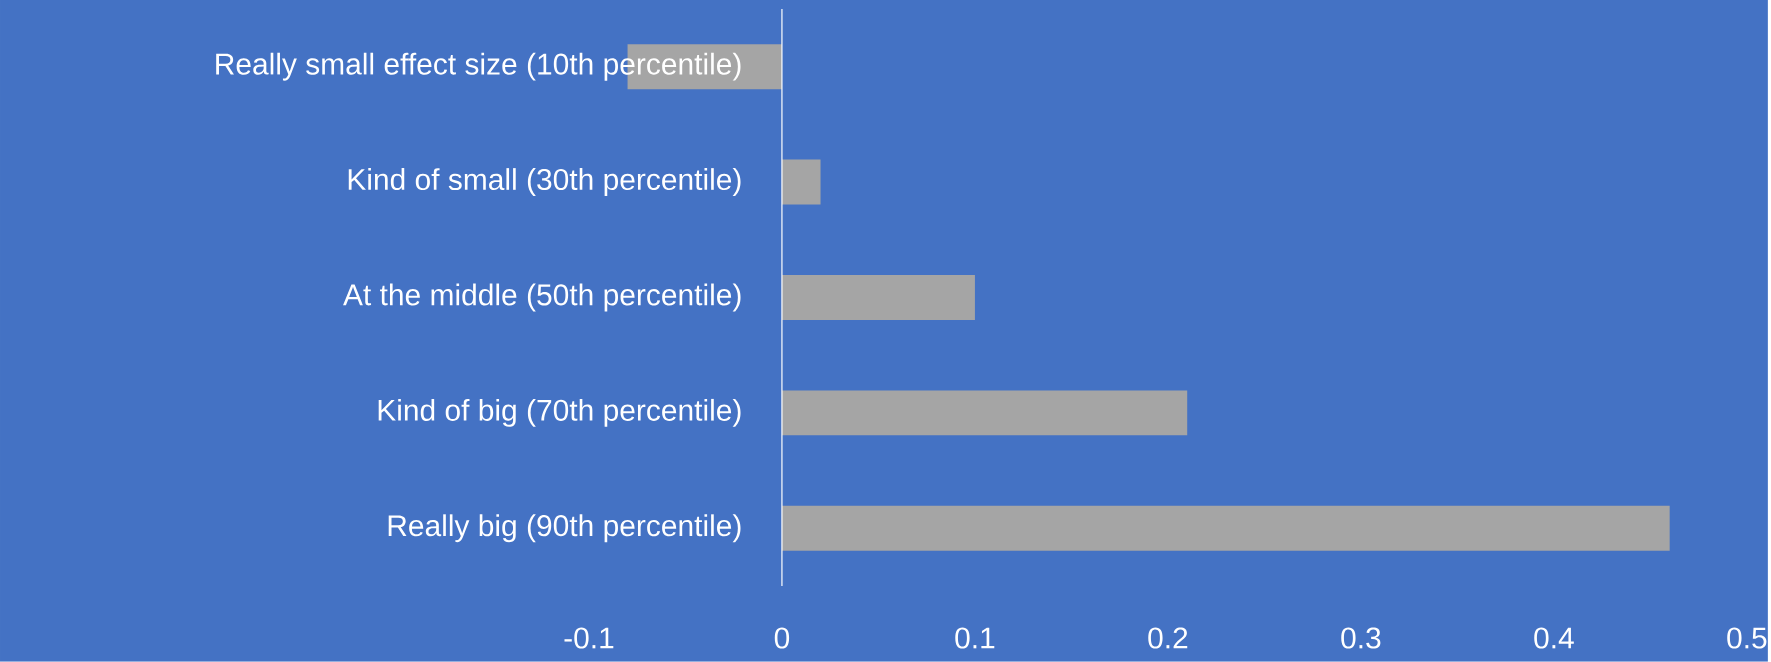 This screenshot has height=662, width=1771. I want to click on y-tick-label: Kind of small (30th percentile), so click(544, 182).